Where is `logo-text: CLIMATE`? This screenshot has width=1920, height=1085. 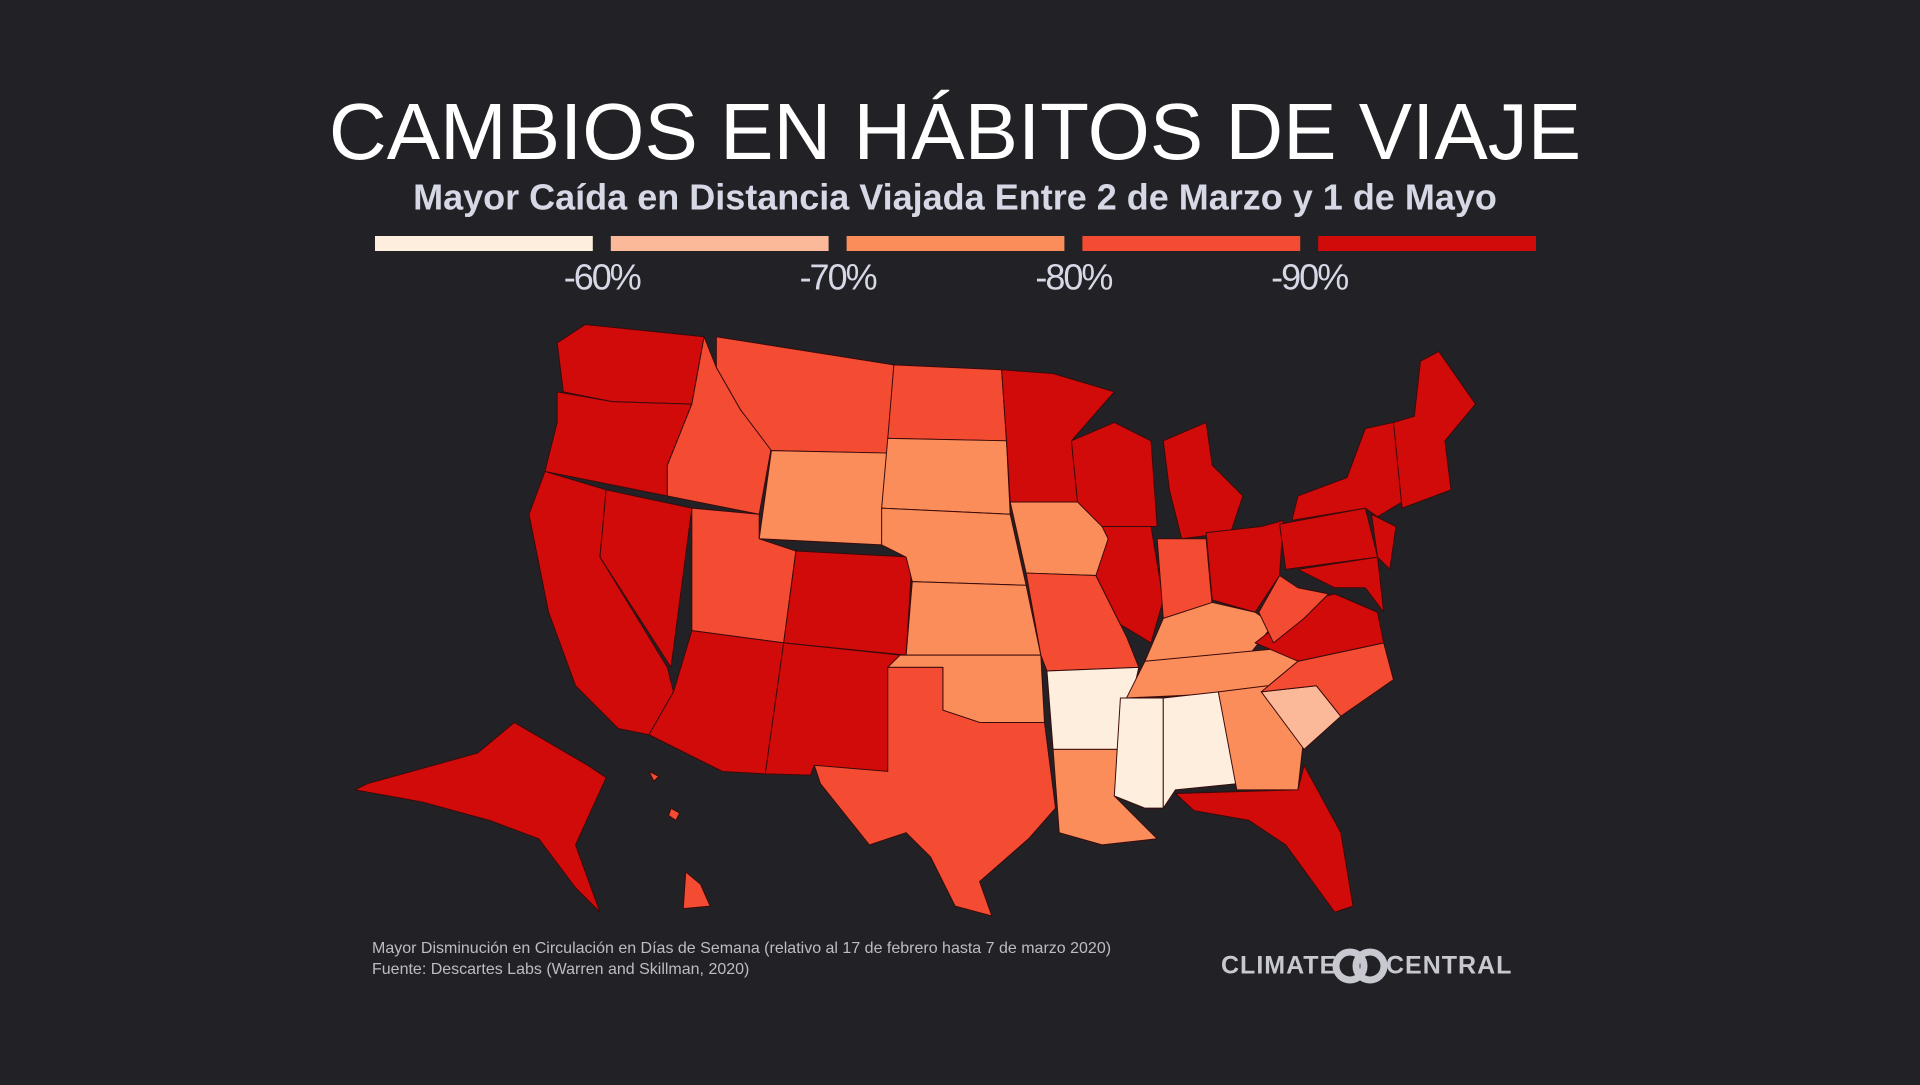
logo-text: CLIMATE is located at coordinates (1279, 966).